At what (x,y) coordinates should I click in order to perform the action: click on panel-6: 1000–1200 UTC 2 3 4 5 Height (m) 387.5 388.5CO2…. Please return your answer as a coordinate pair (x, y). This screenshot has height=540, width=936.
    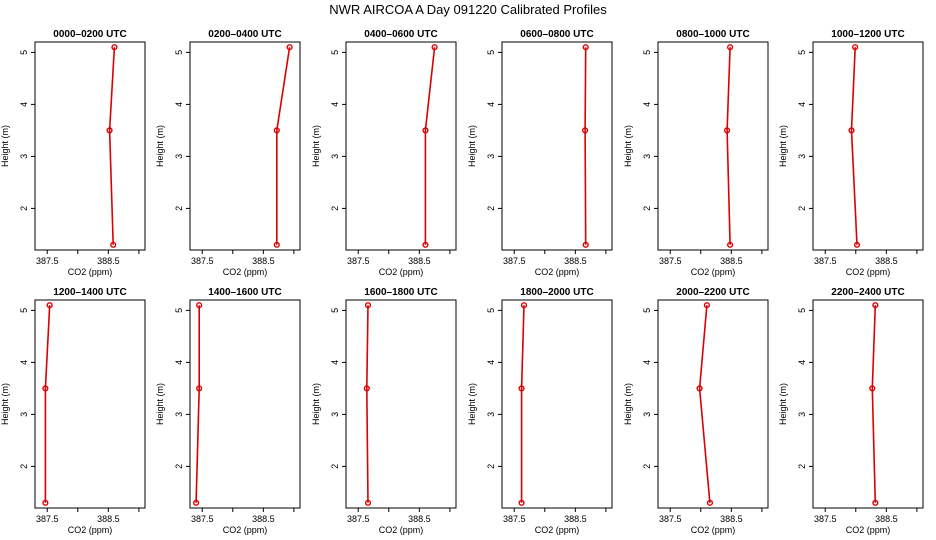
    Looking at the image, I should click on (851, 153).